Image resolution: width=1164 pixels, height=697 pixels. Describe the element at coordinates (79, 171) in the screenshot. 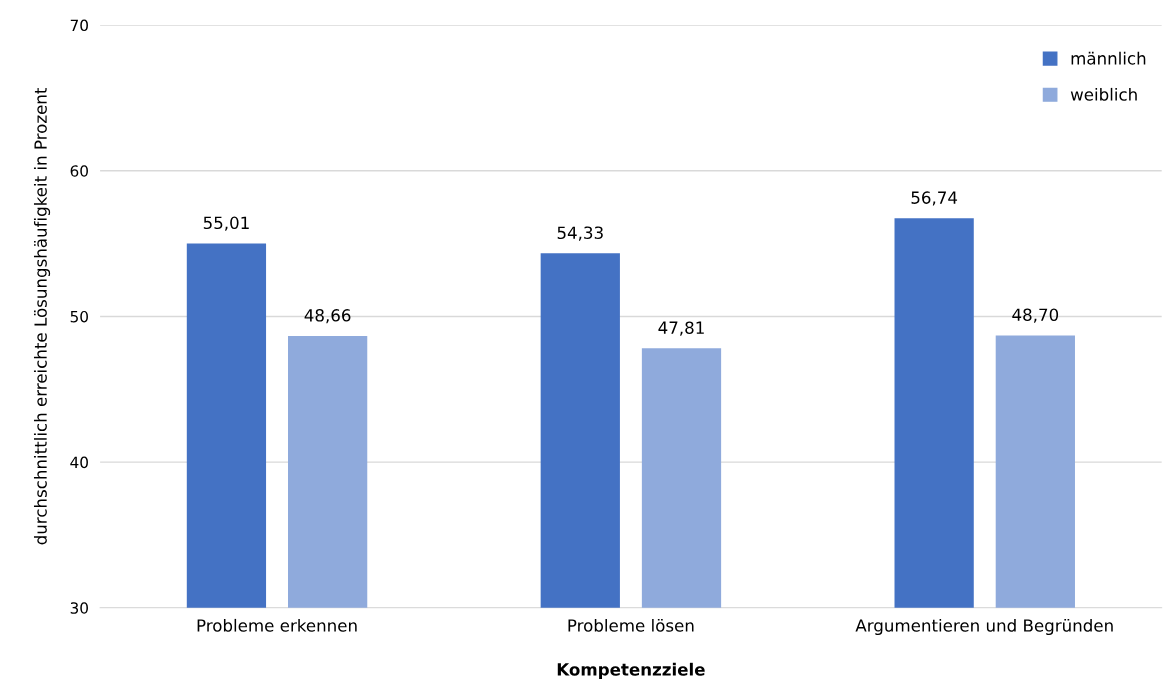

I see `y-tick-label: 60` at that location.